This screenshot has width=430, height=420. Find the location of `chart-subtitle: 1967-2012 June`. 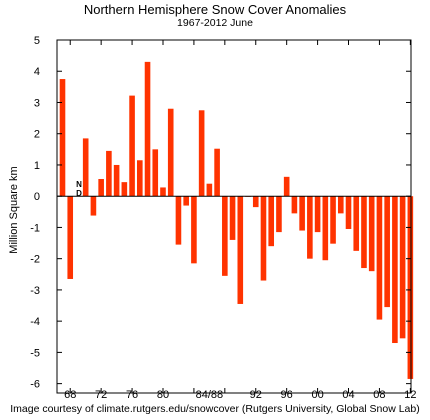

chart-subtitle: 1967-2012 June is located at coordinates (215, 23).